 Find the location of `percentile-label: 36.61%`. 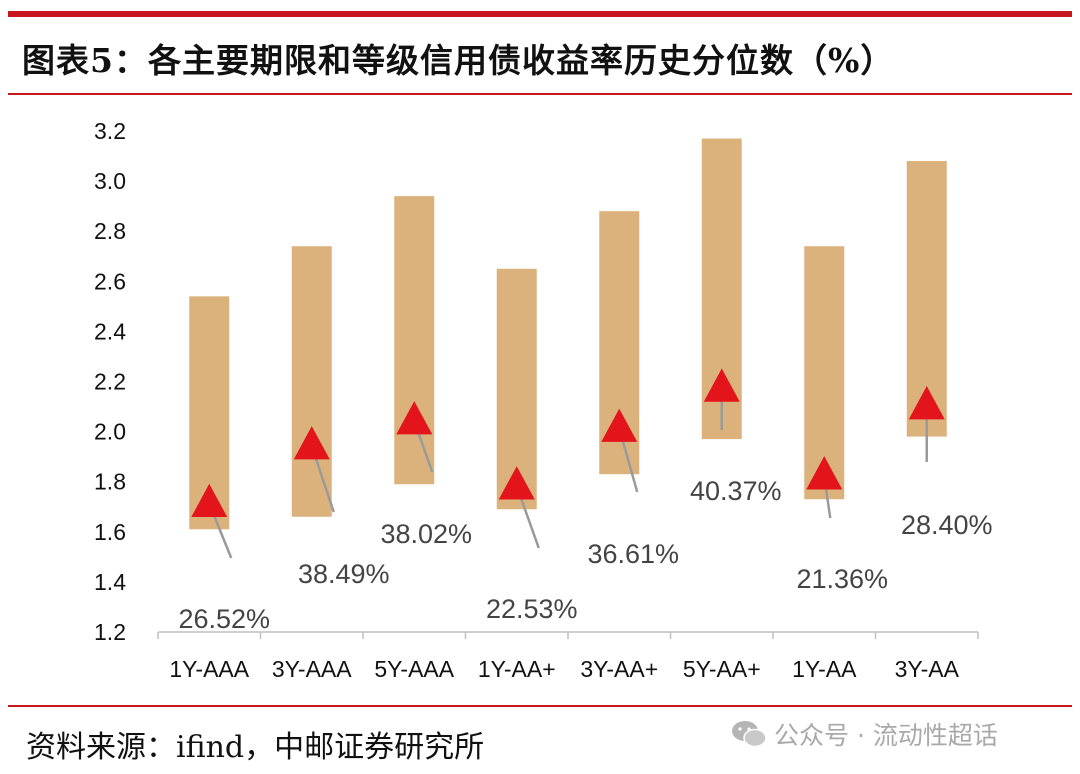

percentile-label: 36.61% is located at coordinates (633, 554).